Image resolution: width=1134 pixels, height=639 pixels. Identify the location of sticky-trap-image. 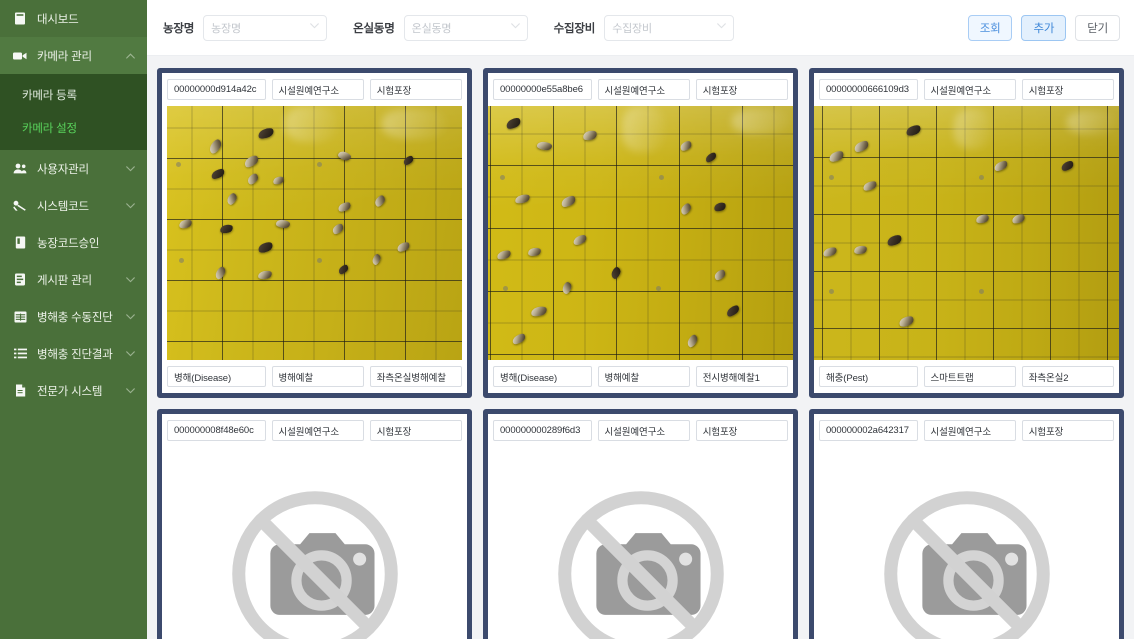
(640, 233).